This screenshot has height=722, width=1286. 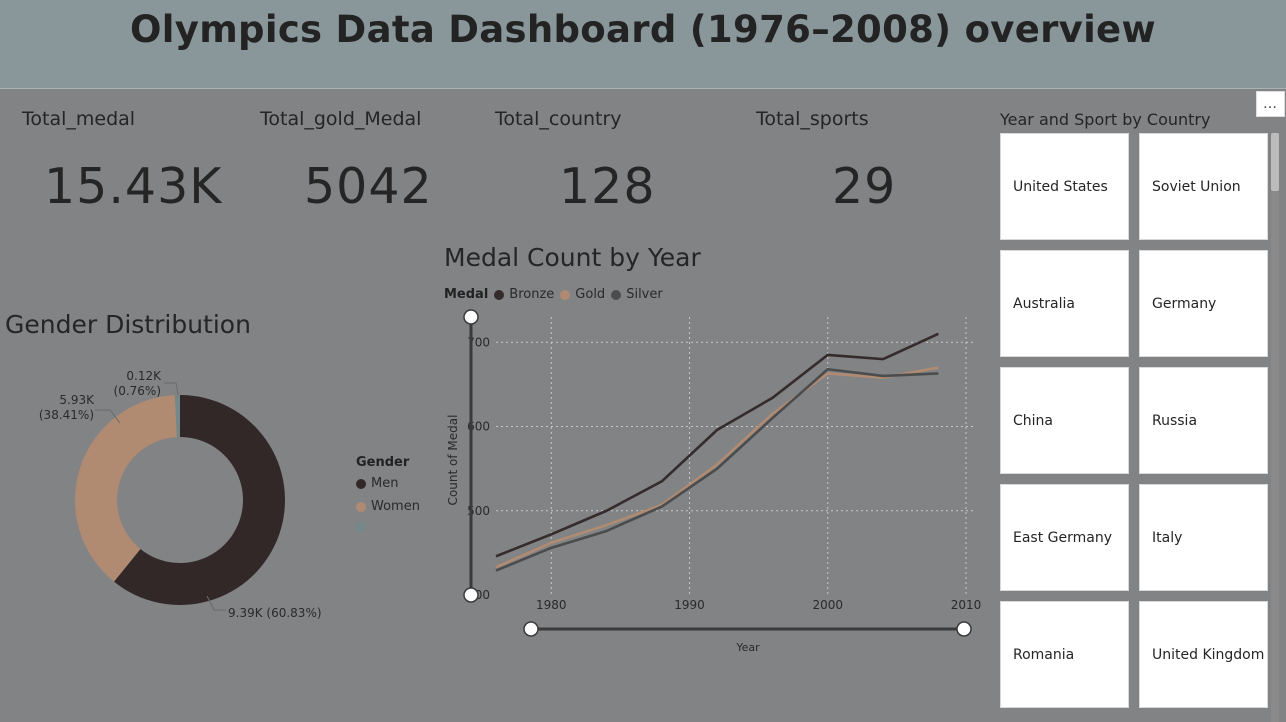 I want to click on silver-series-line, so click(x=717, y=469).